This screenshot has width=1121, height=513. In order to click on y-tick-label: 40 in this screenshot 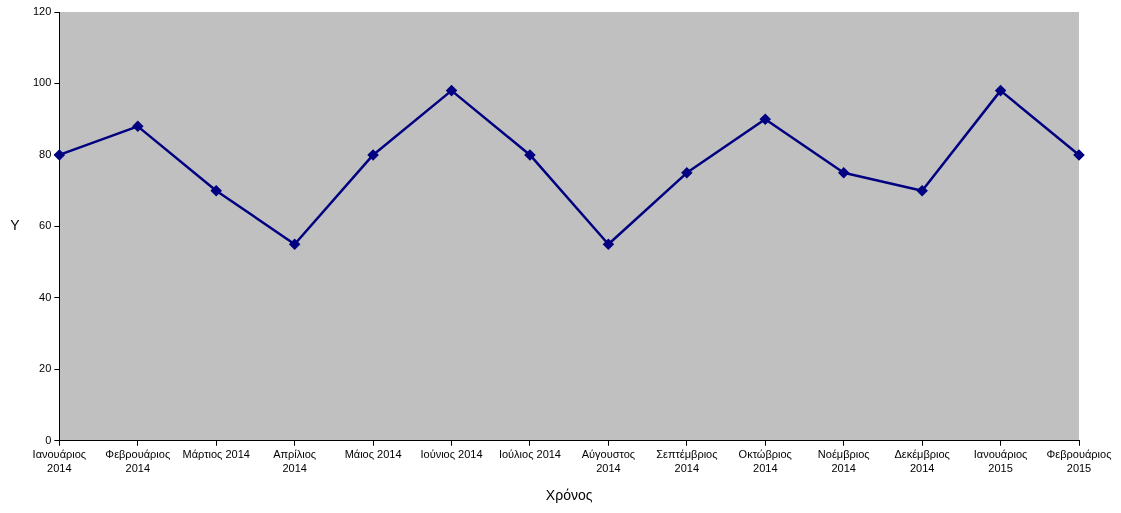, I will do `click(45, 296)`.